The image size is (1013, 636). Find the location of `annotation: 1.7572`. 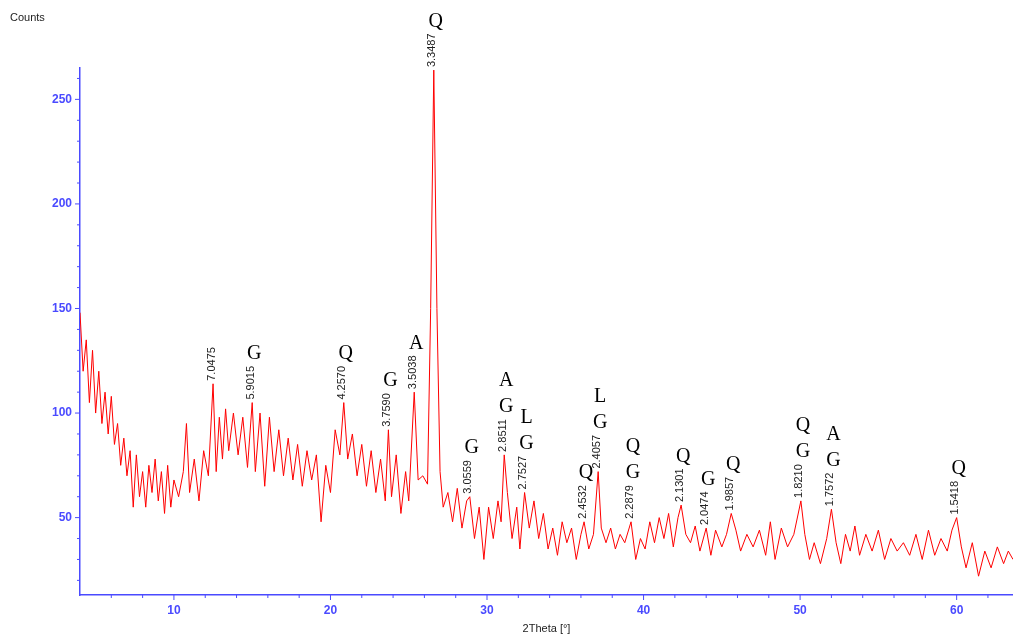

annotation: 1.7572 is located at coordinates (828, 489).